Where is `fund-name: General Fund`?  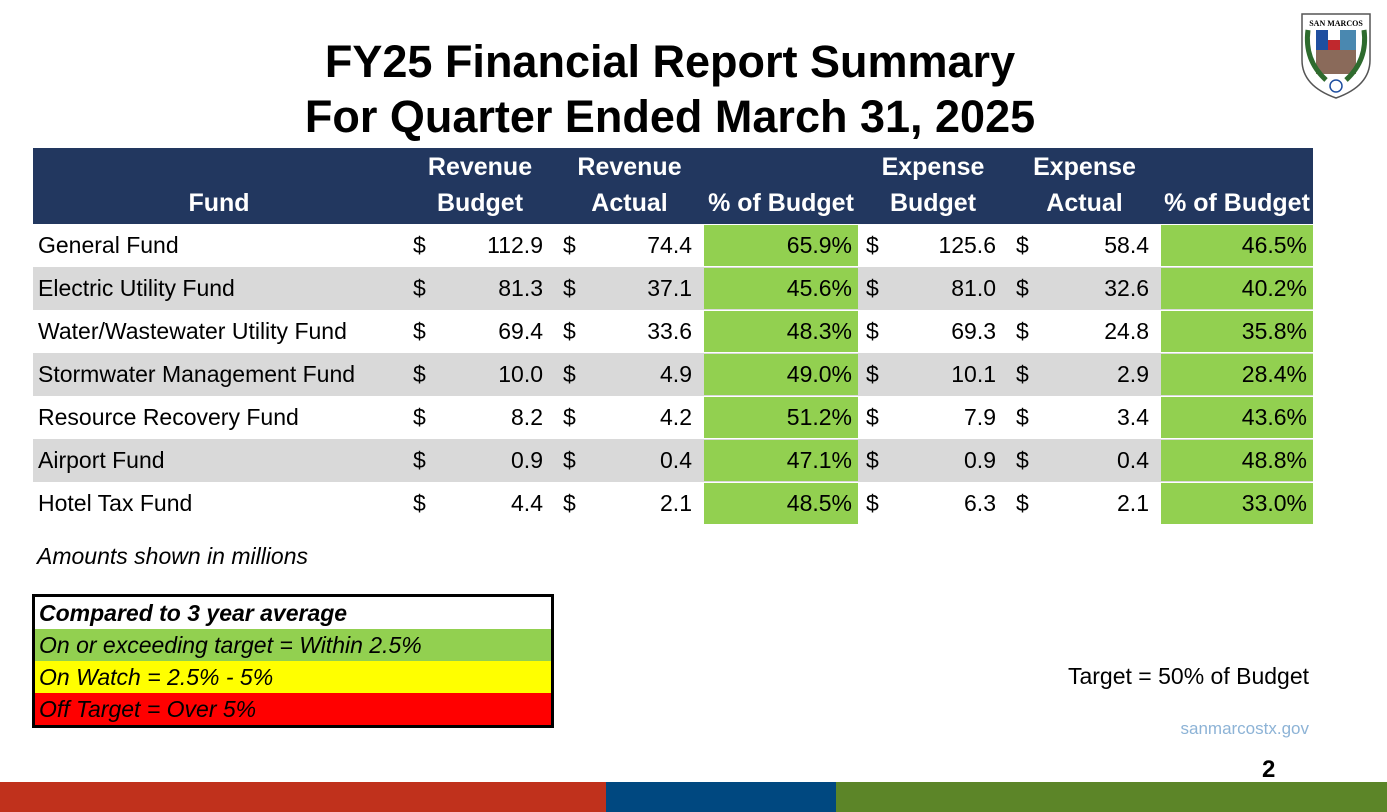 fund-name: General Fund is located at coordinates (108, 245).